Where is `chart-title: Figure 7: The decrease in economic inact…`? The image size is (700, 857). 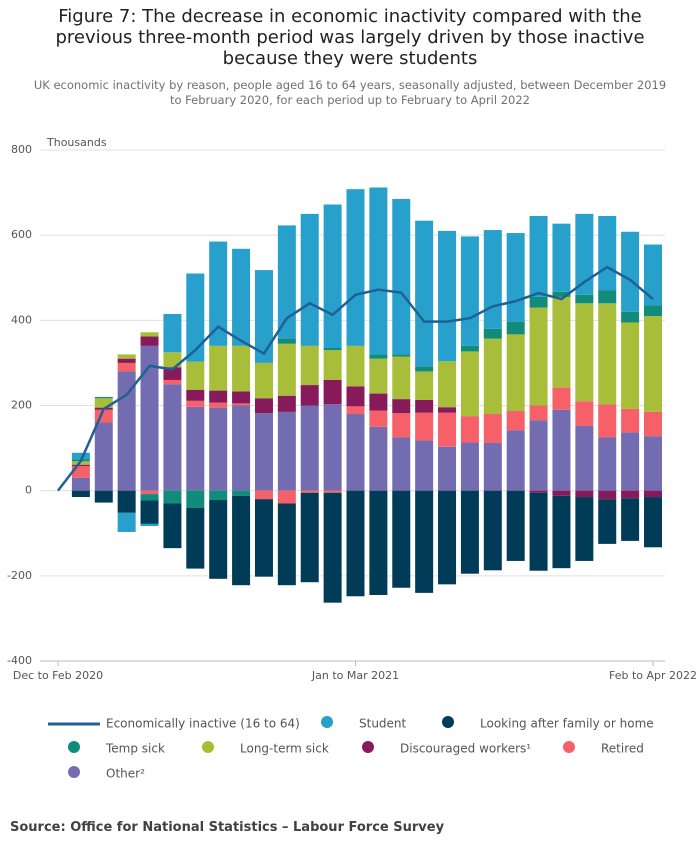 chart-title: Figure 7: The decrease in economic inact… is located at coordinates (350, 37).